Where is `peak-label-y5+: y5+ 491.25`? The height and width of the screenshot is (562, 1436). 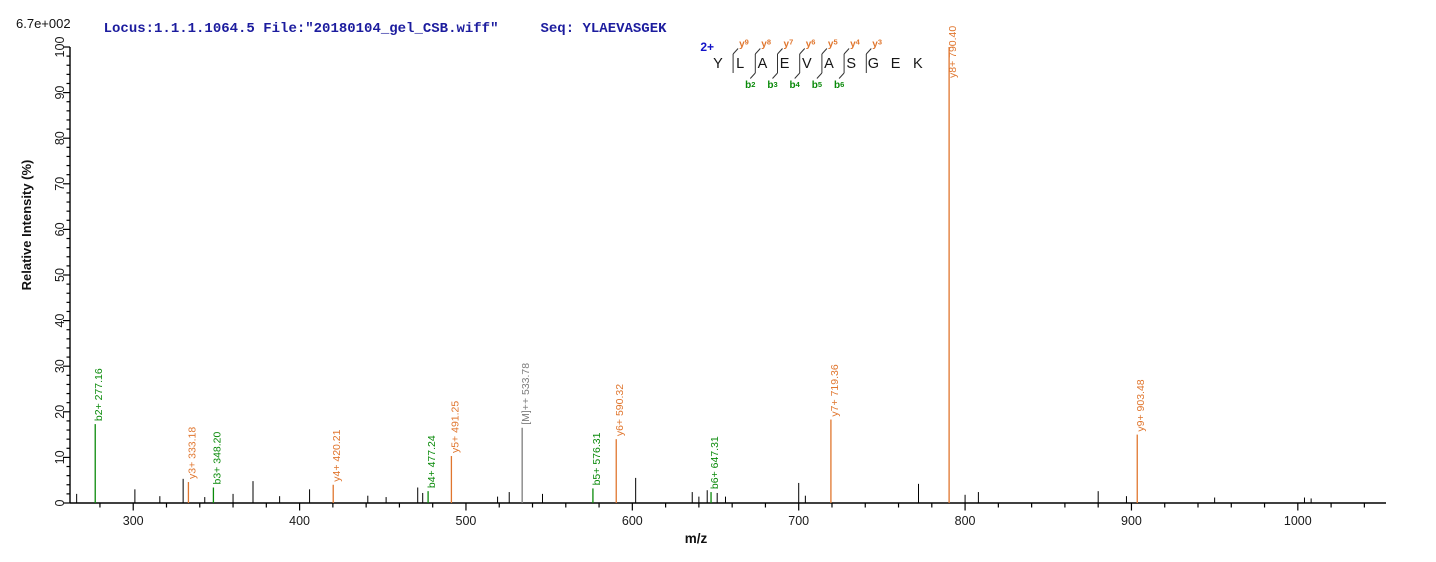 peak-label-y5+: y5+ 491.25 is located at coordinates (455, 427).